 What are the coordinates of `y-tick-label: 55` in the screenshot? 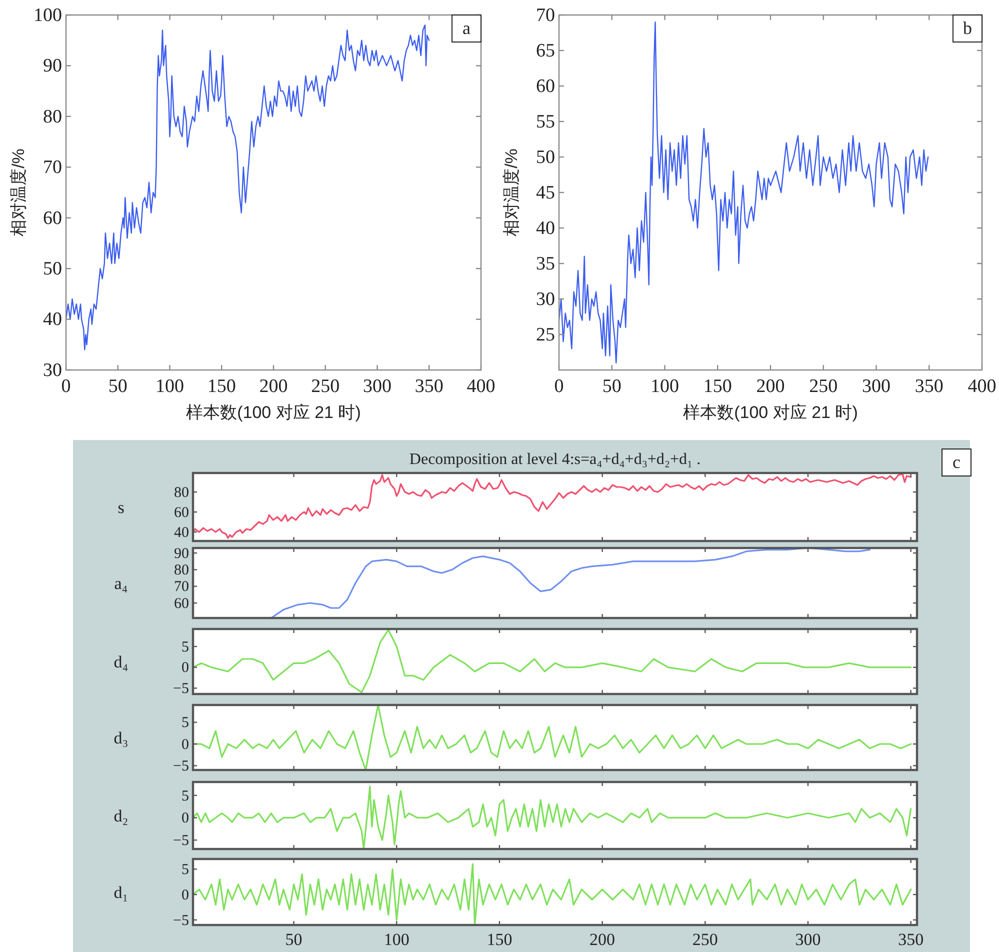 It's located at (545, 121).